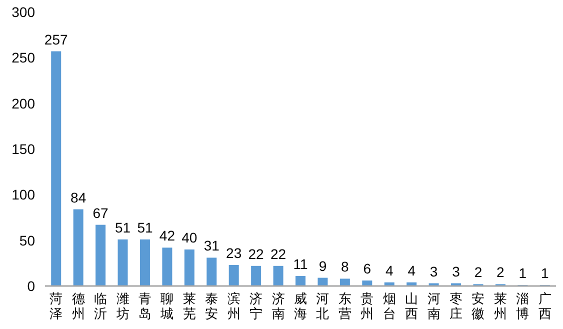 The width and height of the screenshot is (563, 329). What do you see at coordinates (212, 246) in the screenshot?
I see `data-label: 31` at bounding box center [212, 246].